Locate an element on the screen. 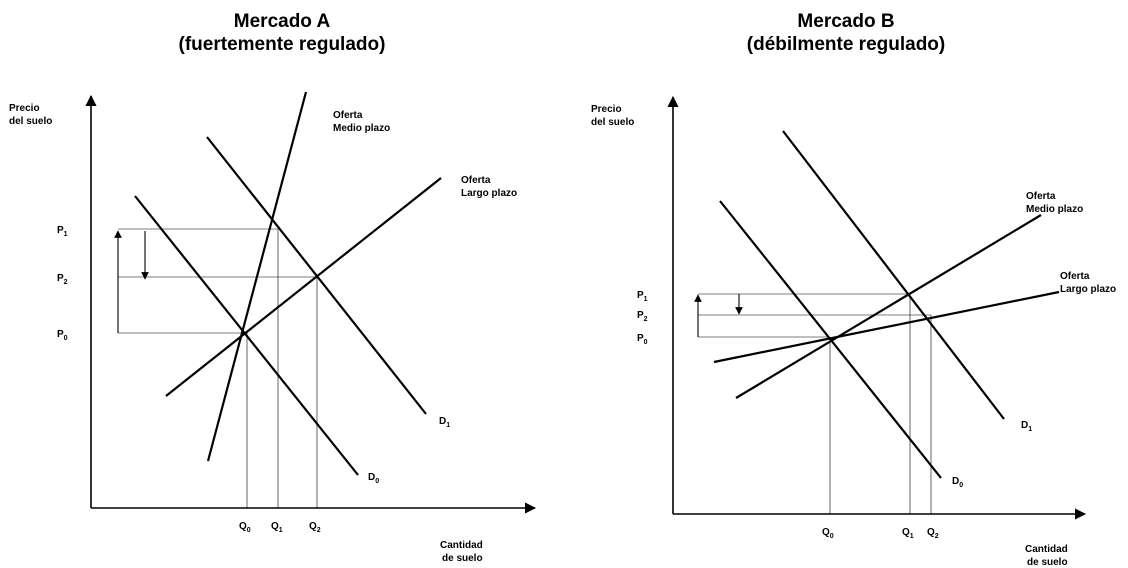 The width and height of the screenshot is (1128, 568). market-a-demand0-label: D0 is located at coordinates (373, 478).